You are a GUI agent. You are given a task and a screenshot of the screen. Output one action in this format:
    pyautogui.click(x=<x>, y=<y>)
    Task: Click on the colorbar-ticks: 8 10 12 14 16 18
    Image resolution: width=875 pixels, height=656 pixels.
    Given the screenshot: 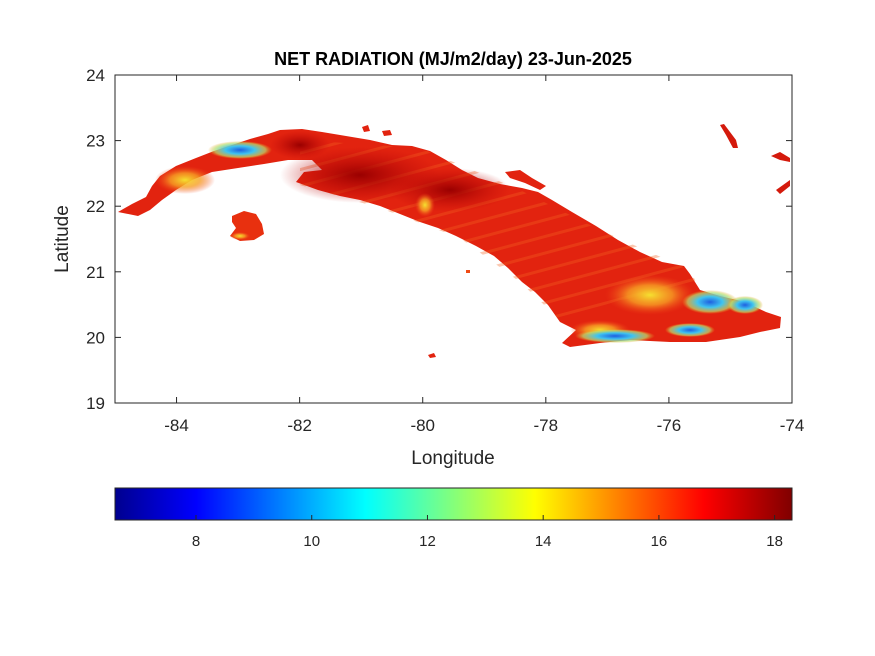 What is the action you would take?
    pyautogui.click(x=487, y=532)
    